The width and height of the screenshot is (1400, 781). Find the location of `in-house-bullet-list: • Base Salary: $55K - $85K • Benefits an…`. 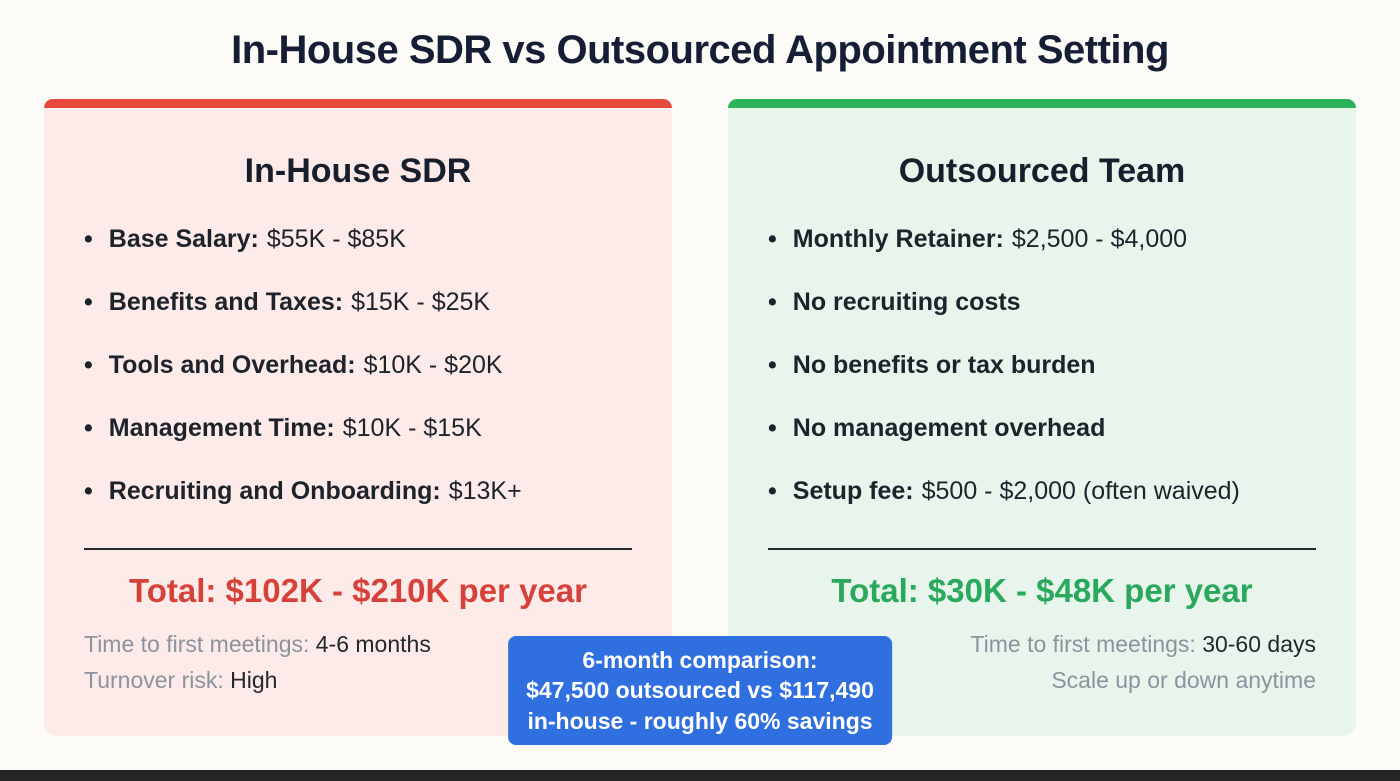

in-house-bullet-list: • Base Salary: $55K - $85K • Benefits an… is located at coordinates (358, 365).